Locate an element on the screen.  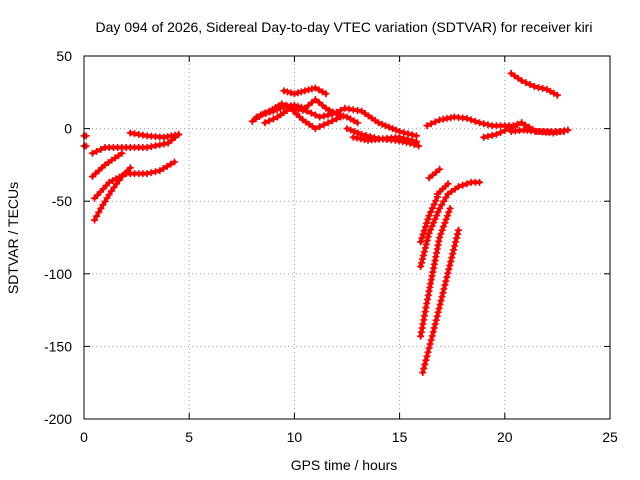
series-line is located at coordinates (434, 173).